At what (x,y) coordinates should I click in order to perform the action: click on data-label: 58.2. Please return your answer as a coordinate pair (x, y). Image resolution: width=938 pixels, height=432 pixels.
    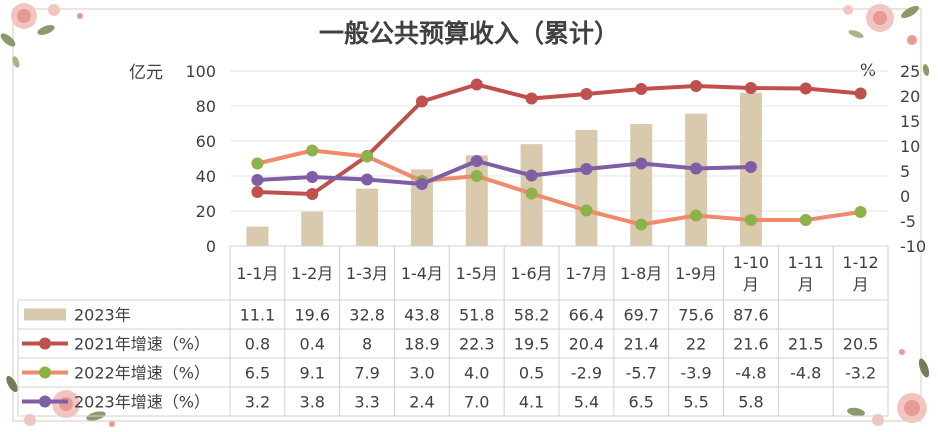
    Looking at the image, I should click on (532, 315).